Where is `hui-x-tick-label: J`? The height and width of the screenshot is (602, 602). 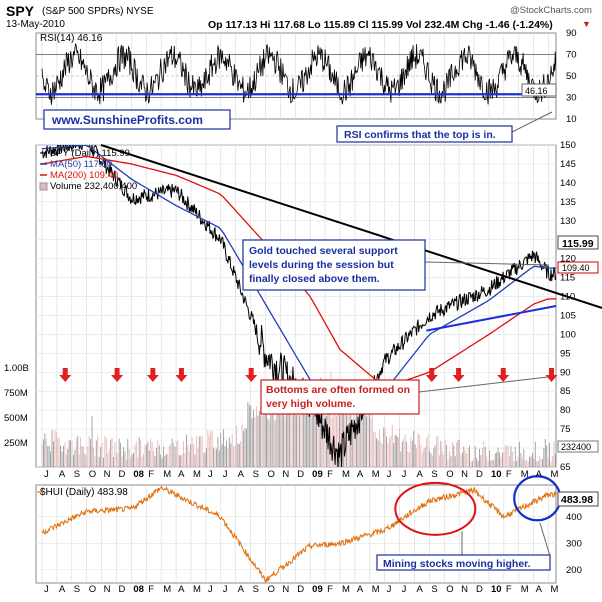 hui-x-tick-label: J is located at coordinates (404, 589).